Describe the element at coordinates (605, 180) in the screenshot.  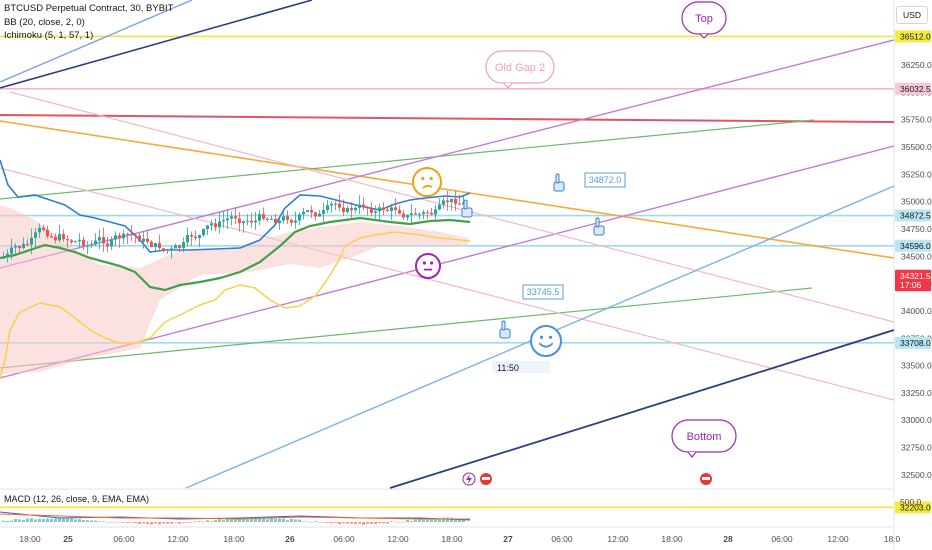
I see `price-box-34872: 34872.0` at that location.